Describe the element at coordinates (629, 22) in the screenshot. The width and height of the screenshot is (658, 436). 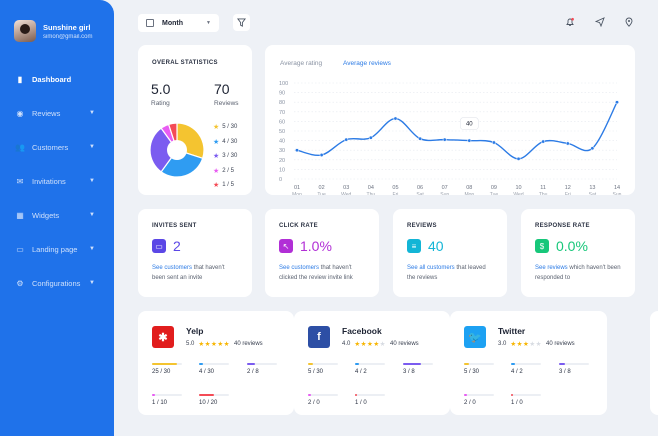
I see `location-button` at that location.